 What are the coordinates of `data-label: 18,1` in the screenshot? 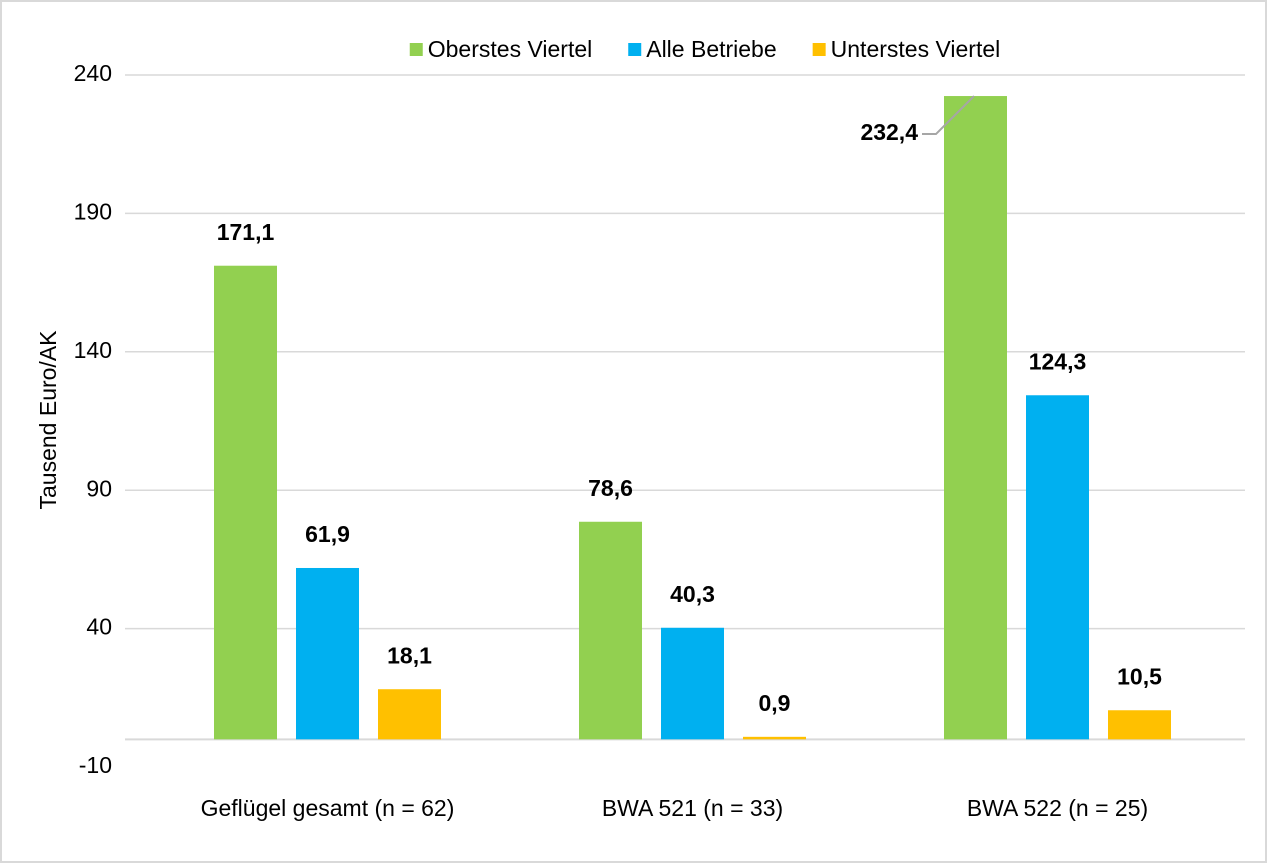 It's located at (409, 655).